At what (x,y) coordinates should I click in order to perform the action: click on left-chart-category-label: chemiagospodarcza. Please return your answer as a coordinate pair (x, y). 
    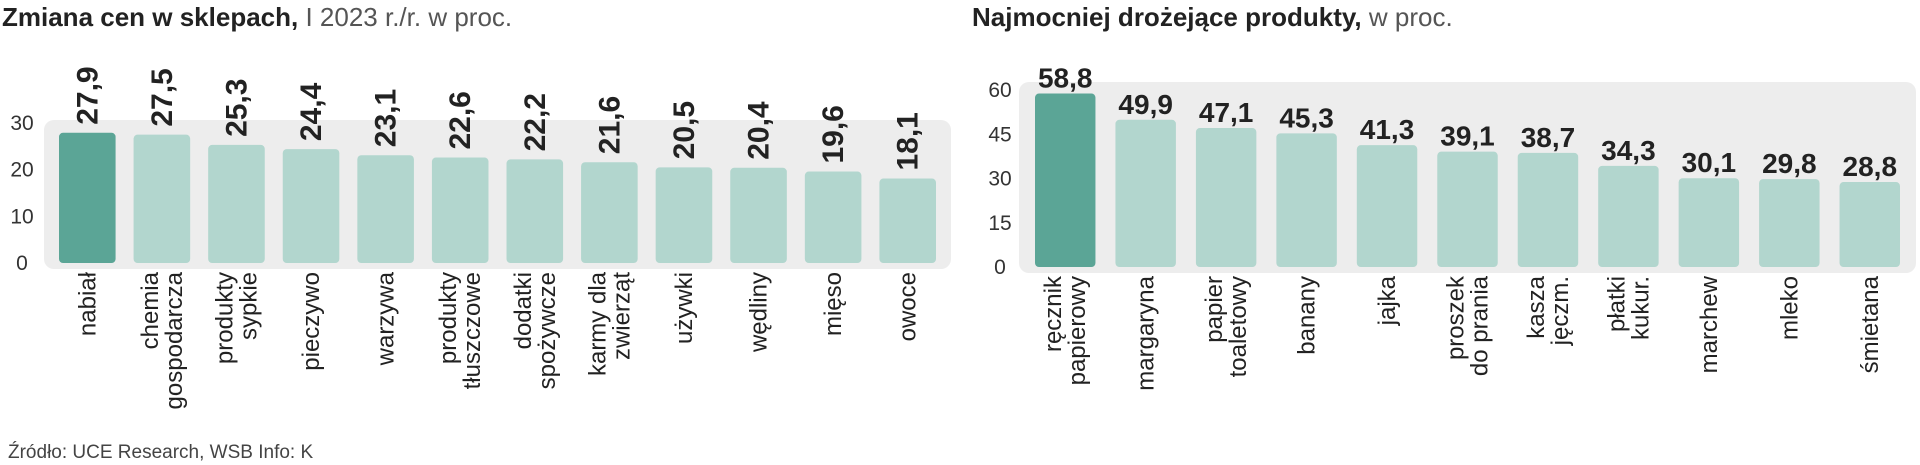
    Looking at the image, I should click on (162, 340).